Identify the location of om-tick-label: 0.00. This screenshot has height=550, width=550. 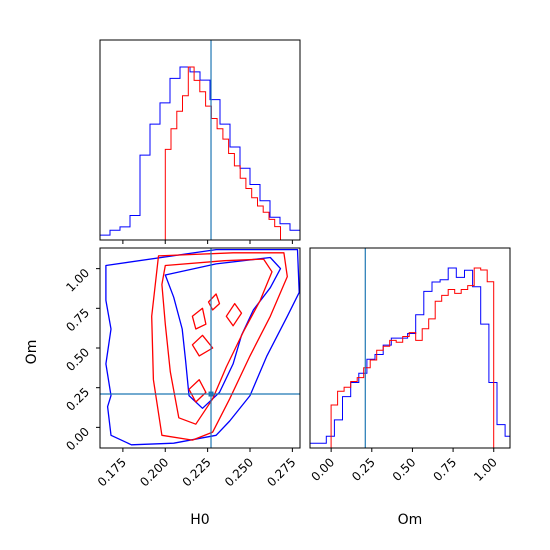
(77, 439).